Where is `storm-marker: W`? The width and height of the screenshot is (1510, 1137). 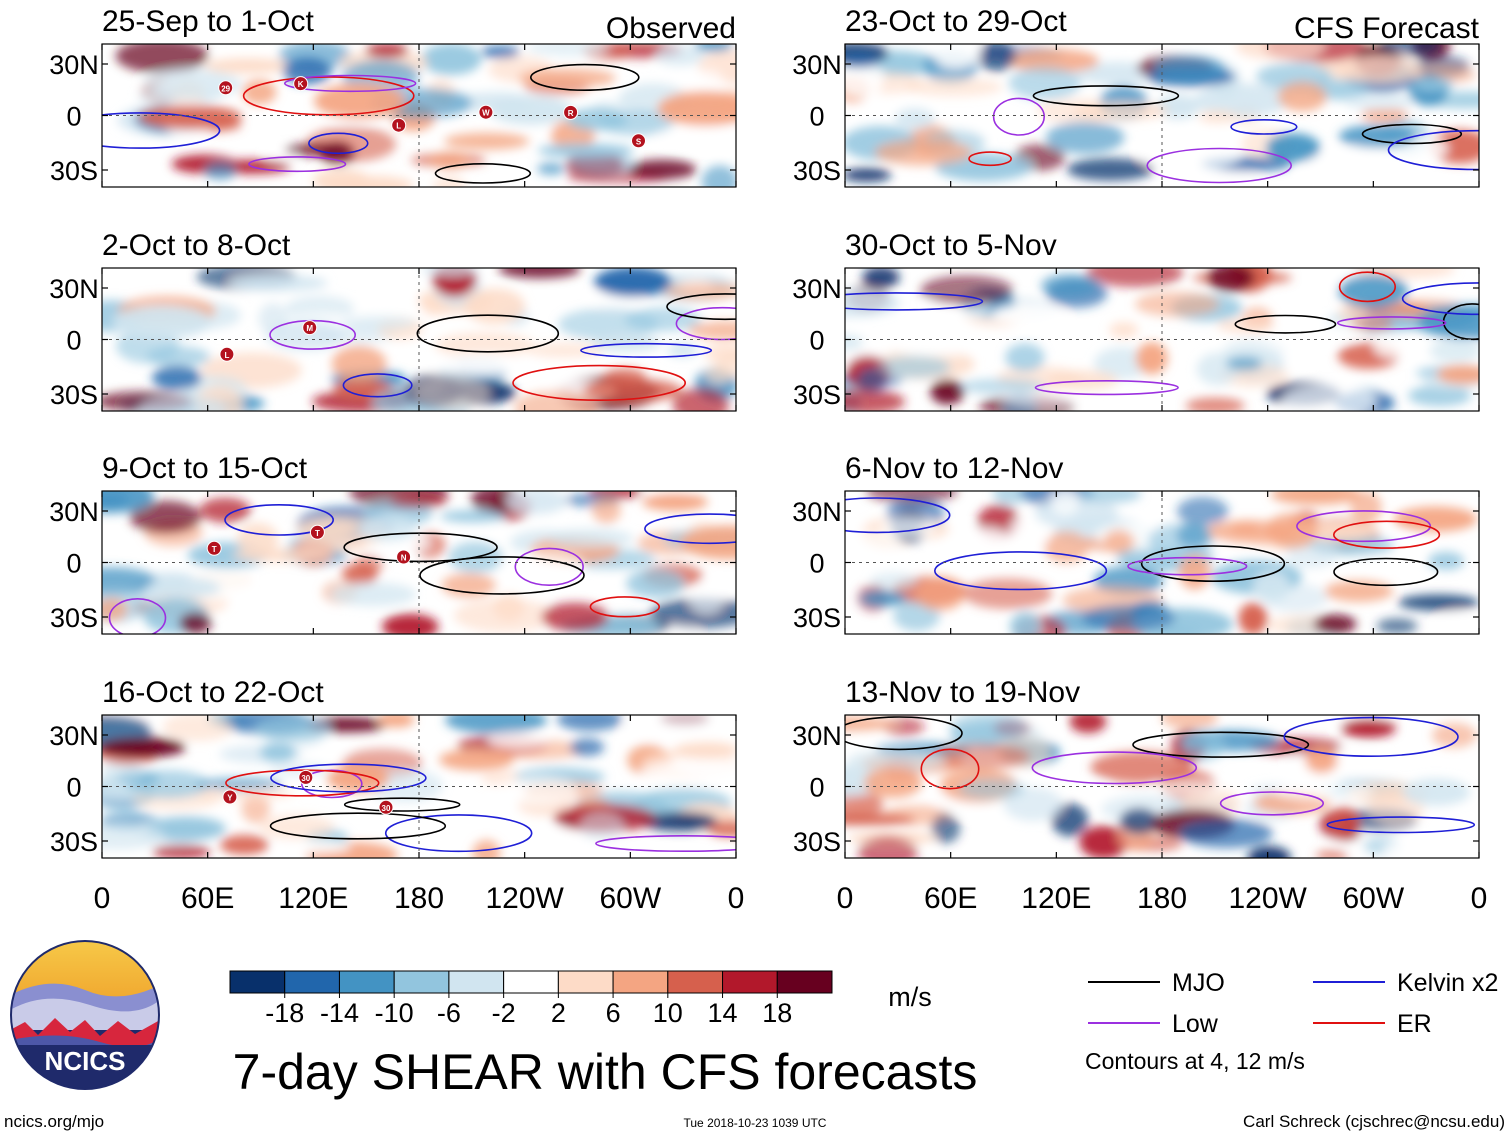 storm-marker: W is located at coordinates (486, 112).